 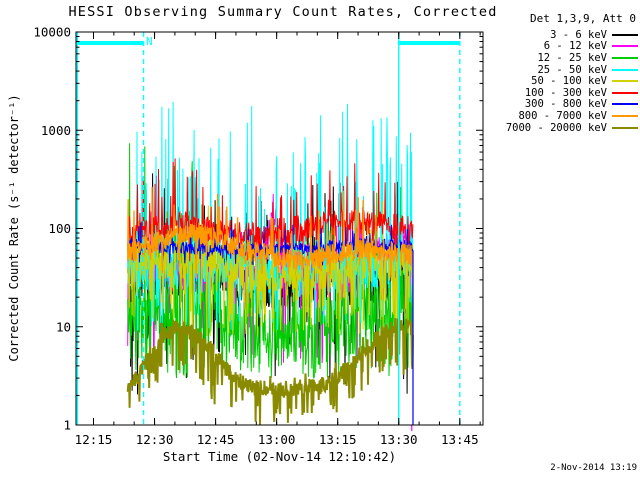 I want to click on legend-entry-label: 50 - 100 keV, so click(x=569, y=81).